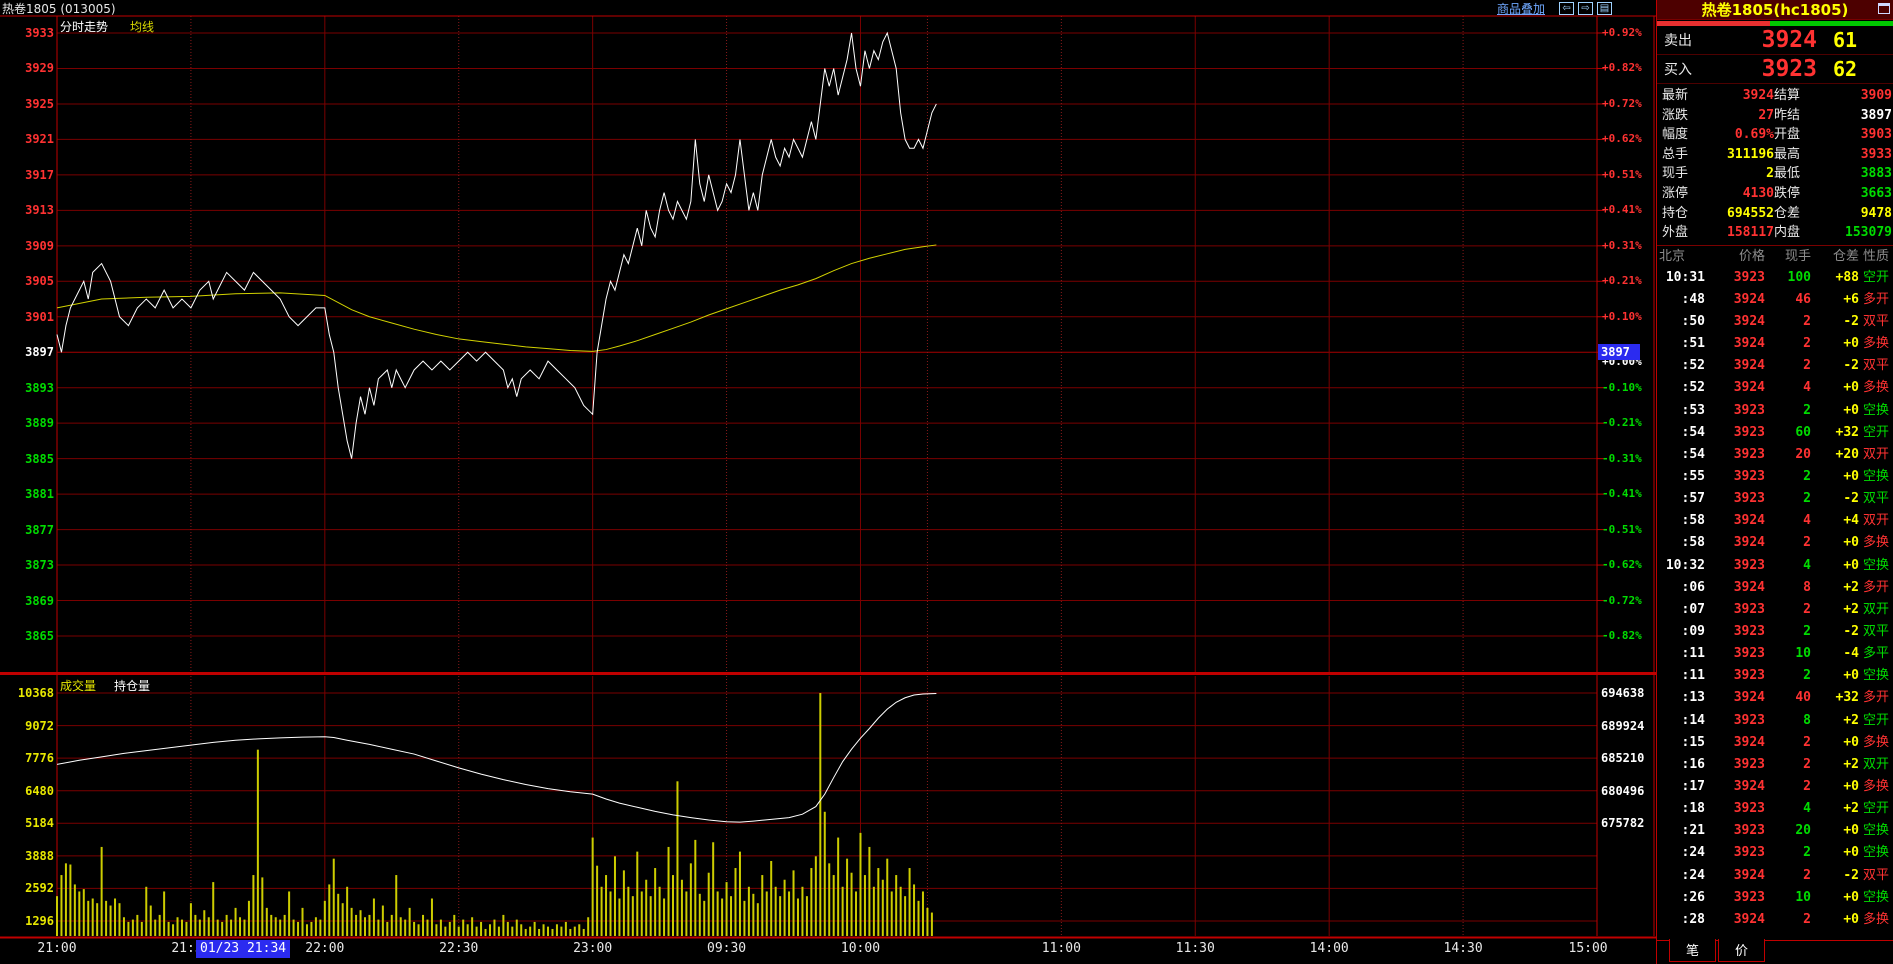 Image resolution: width=1893 pixels, height=964 pixels. What do you see at coordinates (1622, 210) in the screenshot?
I see `percent-axis-label: +0.41%` at bounding box center [1622, 210].